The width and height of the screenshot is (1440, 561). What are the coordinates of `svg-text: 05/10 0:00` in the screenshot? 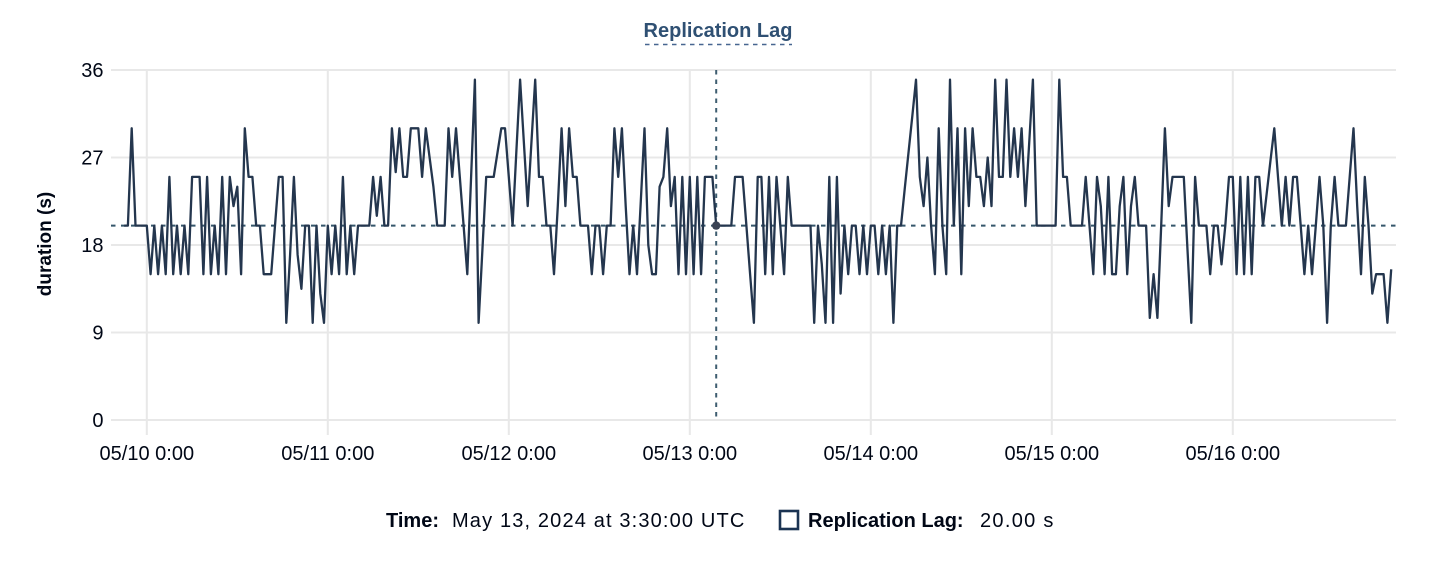 It's located at (147, 454).